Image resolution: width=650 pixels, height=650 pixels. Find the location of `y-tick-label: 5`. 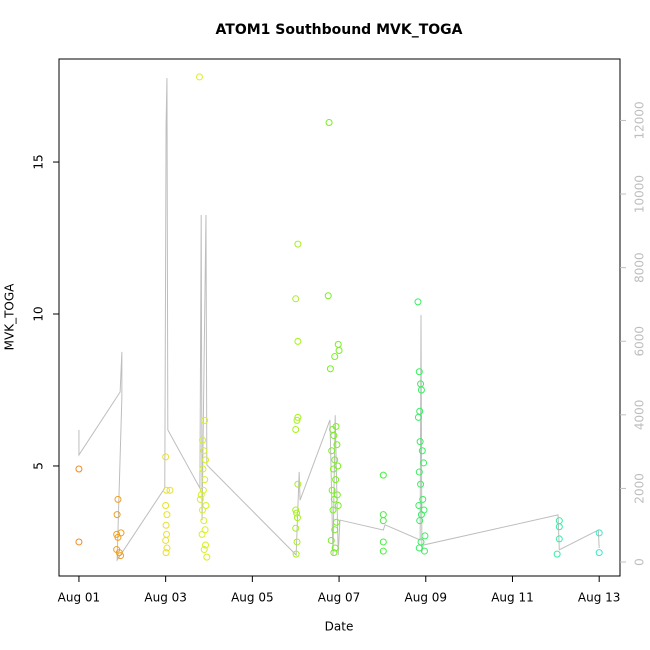

y-tick-label: 5 is located at coordinates (39, 466).